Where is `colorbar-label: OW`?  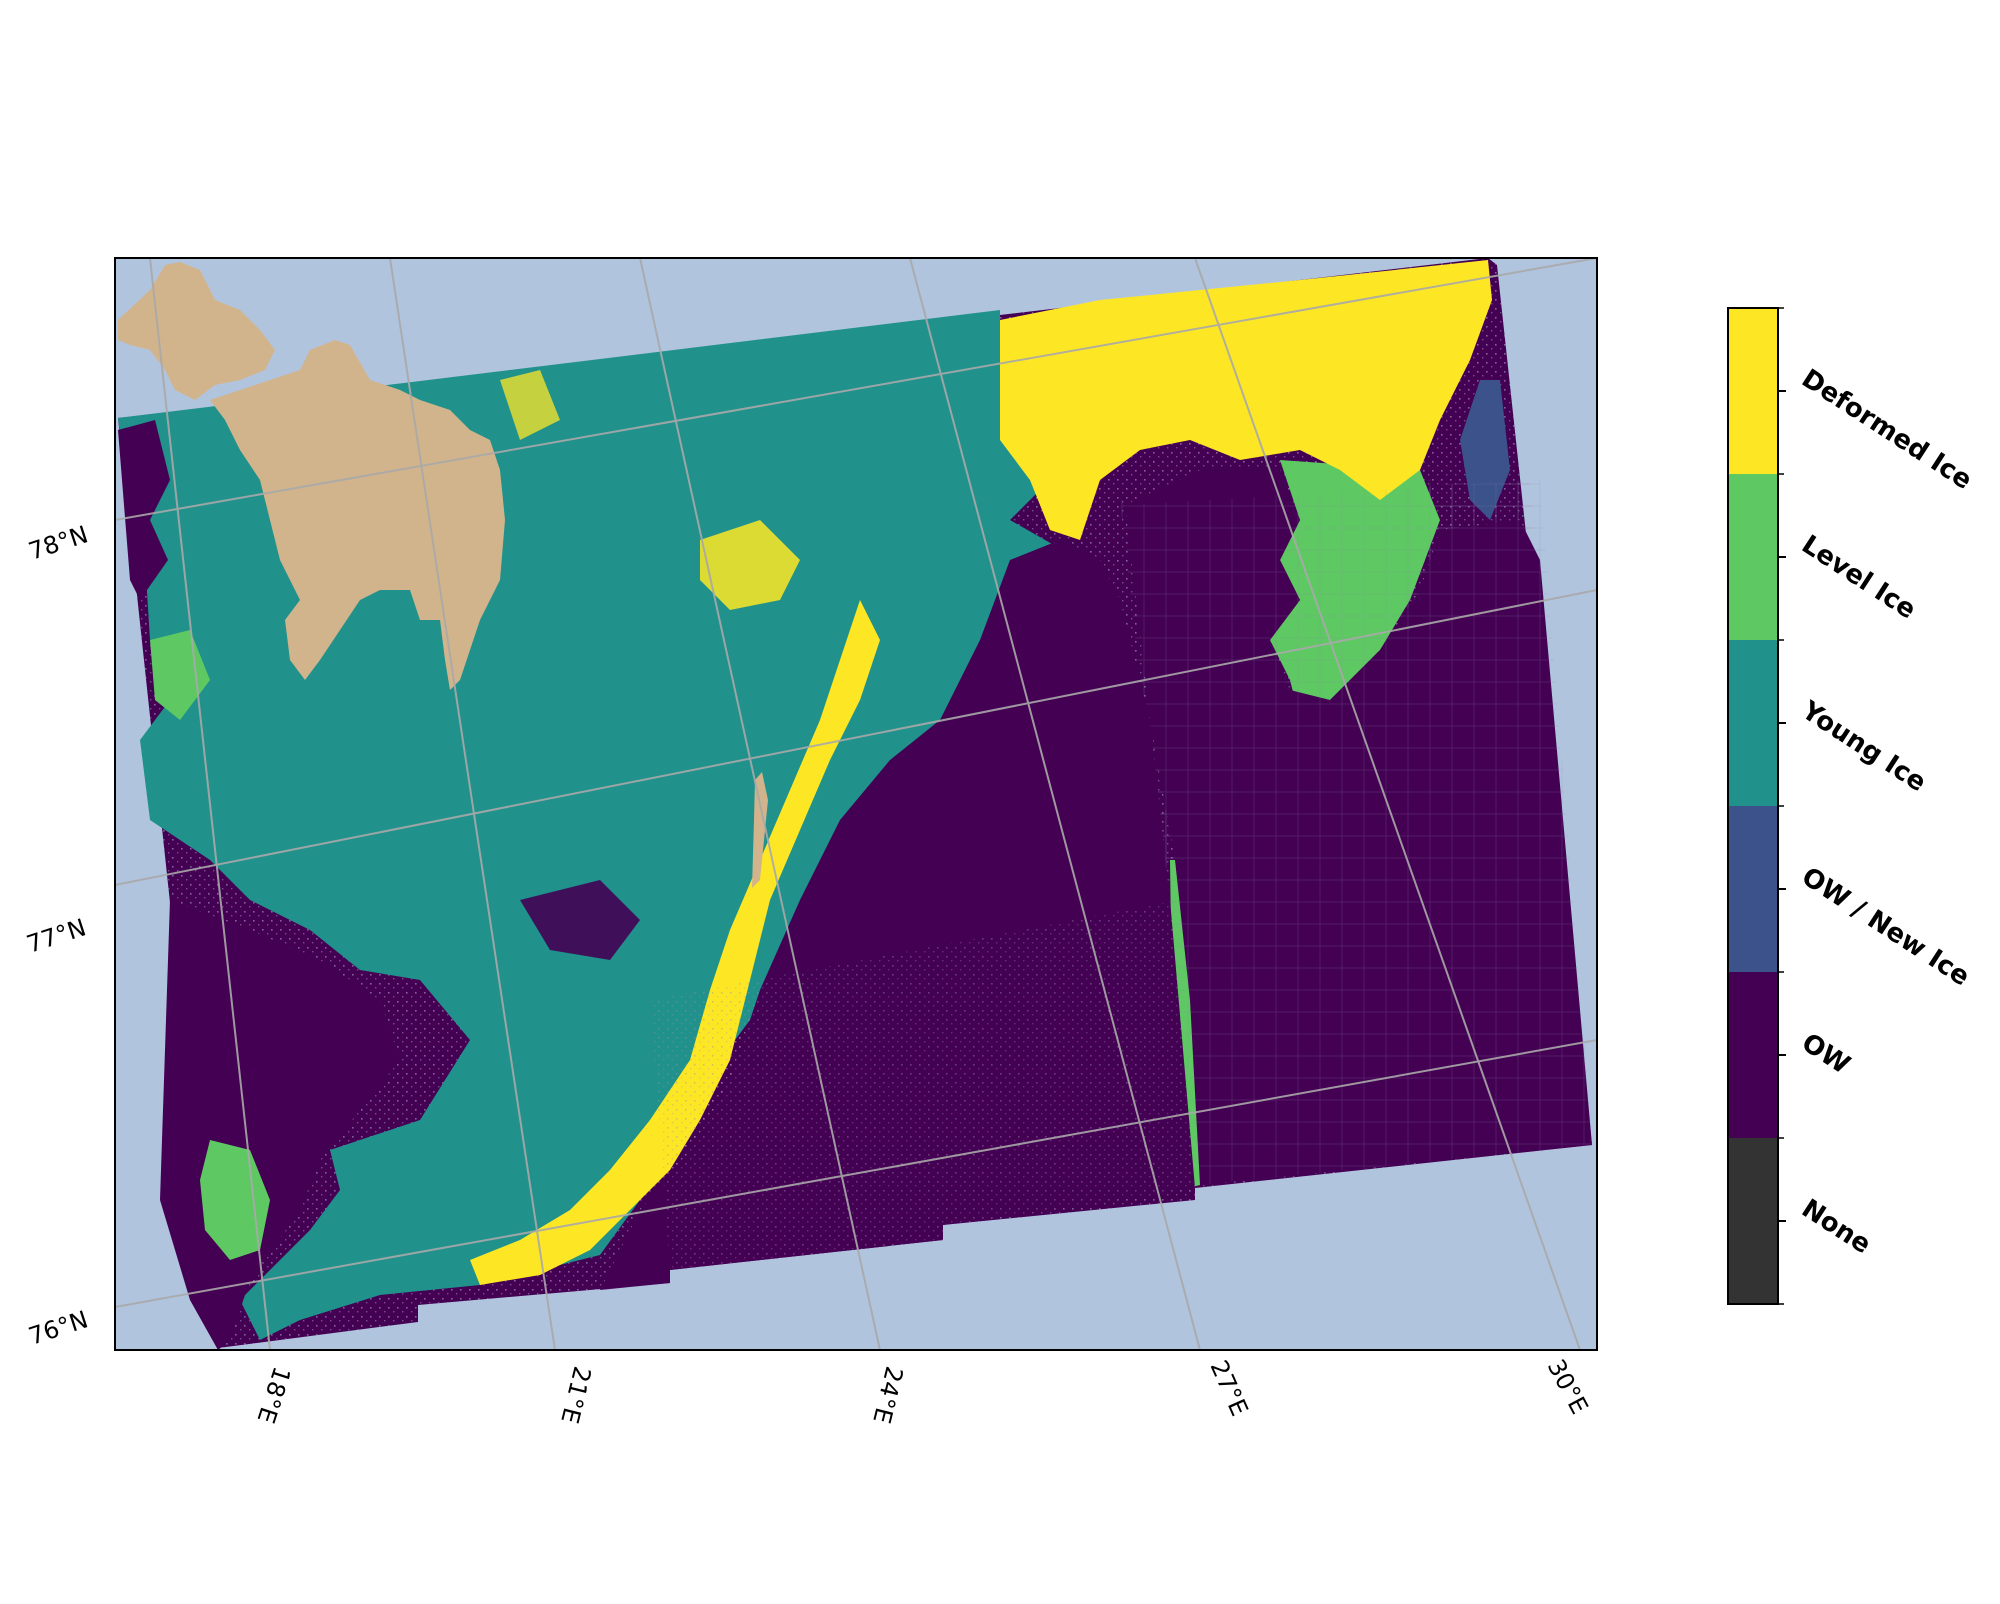
colorbar-label: OW is located at coordinates (1825, 1054).